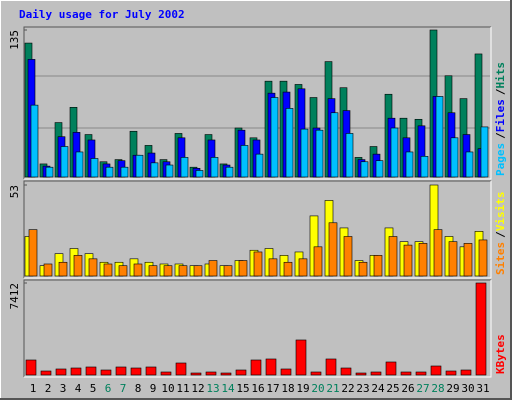 The width and height of the screenshot is (512, 400). I want to click on x-tick-label: 21, so click(332, 388).